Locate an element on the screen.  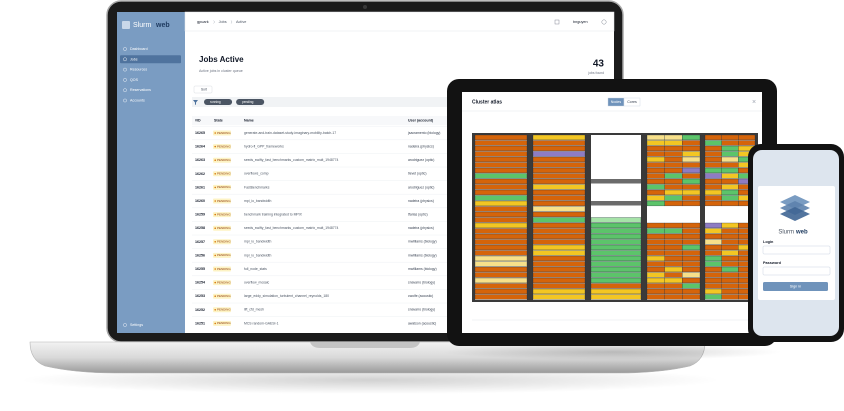
toggle-label: Nodes is located at coordinates (616, 102).